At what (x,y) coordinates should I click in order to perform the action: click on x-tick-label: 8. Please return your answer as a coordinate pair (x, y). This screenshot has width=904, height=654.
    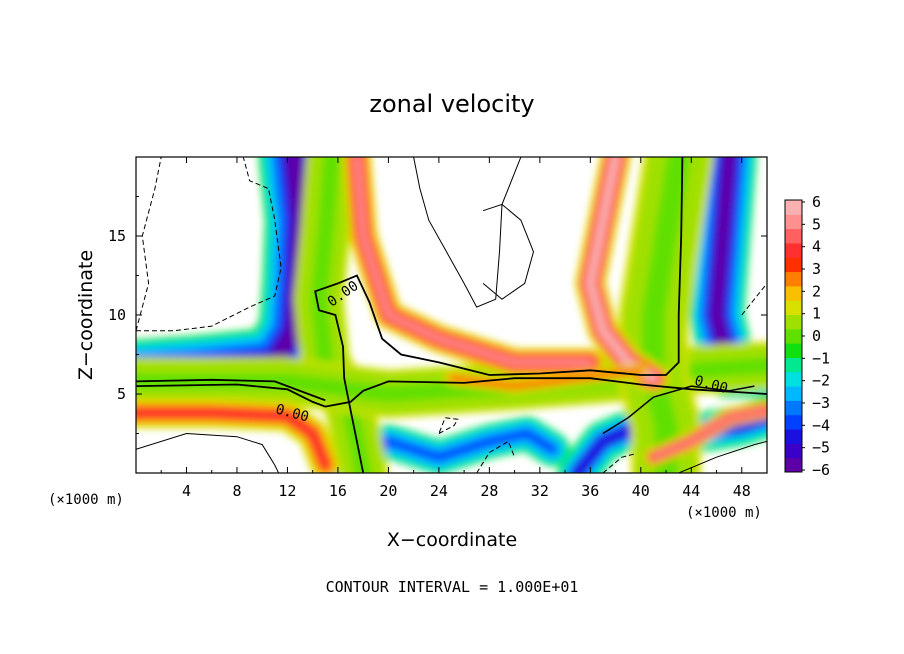
    Looking at the image, I should click on (236, 491).